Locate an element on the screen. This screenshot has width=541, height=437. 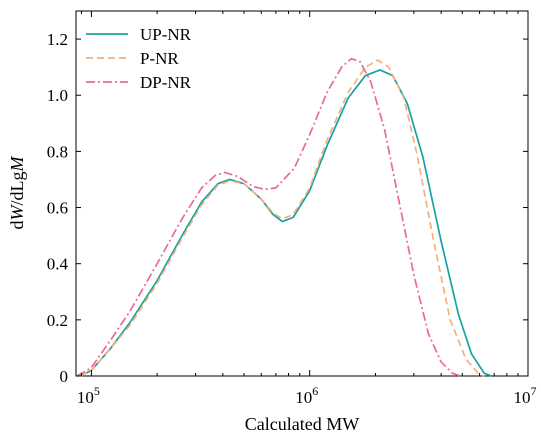
y-axis-label-part: W is located at coordinates (17, 212).